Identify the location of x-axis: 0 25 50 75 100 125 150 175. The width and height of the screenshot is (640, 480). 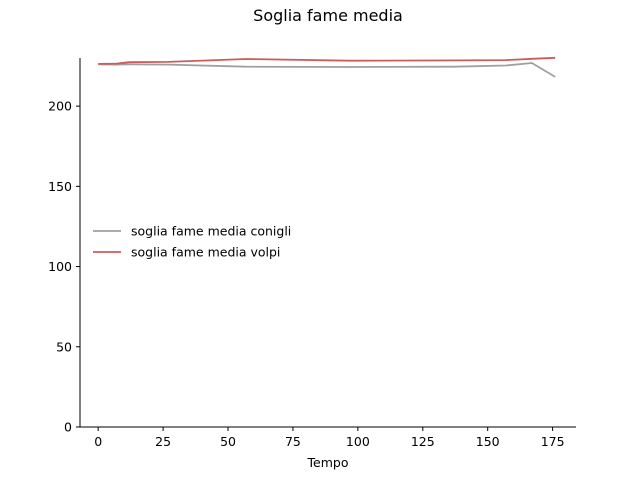
(328, 437).